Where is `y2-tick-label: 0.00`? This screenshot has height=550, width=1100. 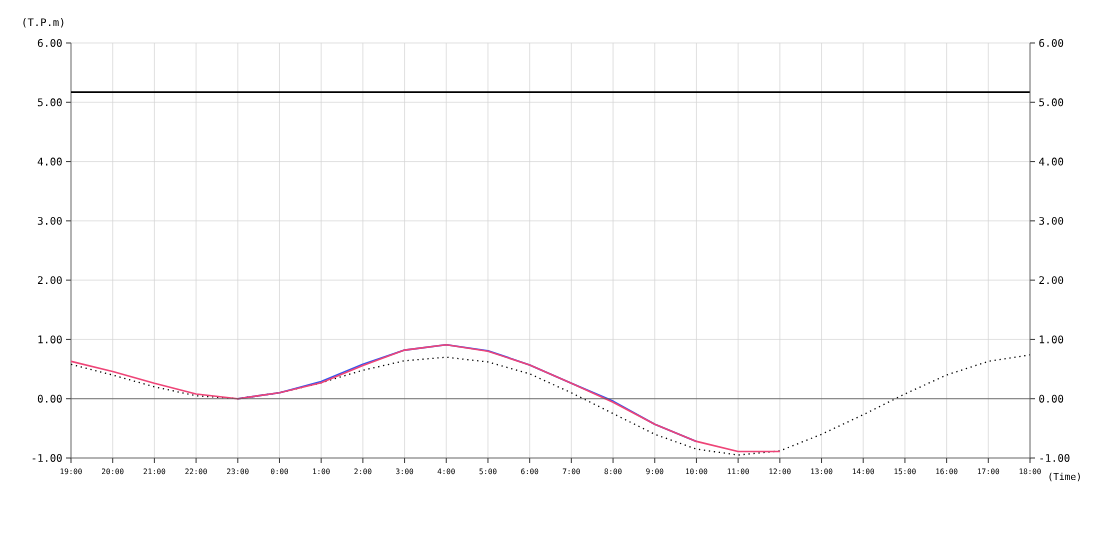
y2-tick-label: 0.00 is located at coordinates (1051, 398).